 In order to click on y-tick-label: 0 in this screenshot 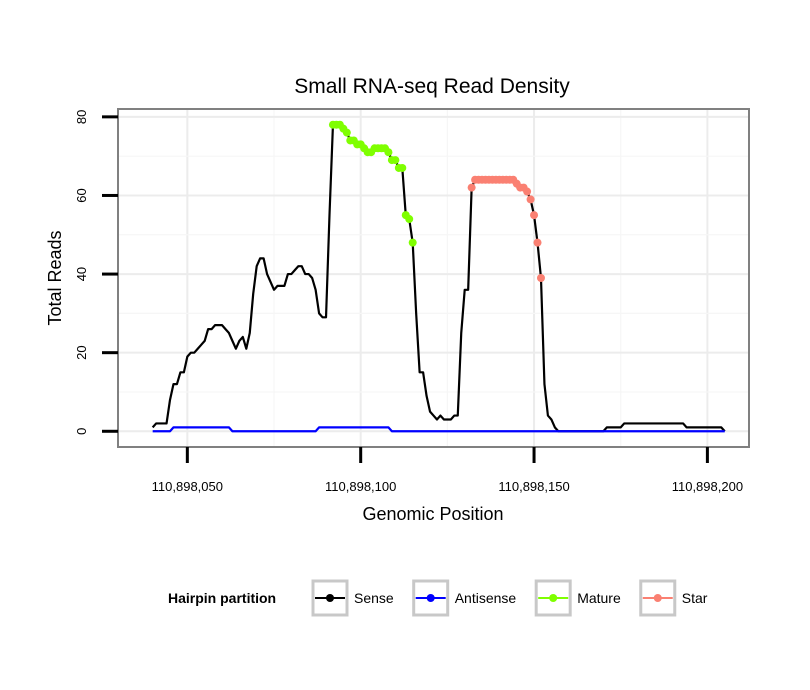, I will do `click(81, 431)`.